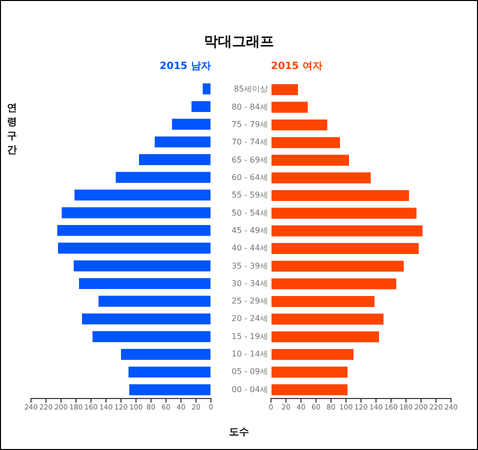 The height and width of the screenshot is (450, 478). Describe the element at coordinates (250, 248) in the screenshot. I see `y-tick-label: 40 - 44세` at that location.